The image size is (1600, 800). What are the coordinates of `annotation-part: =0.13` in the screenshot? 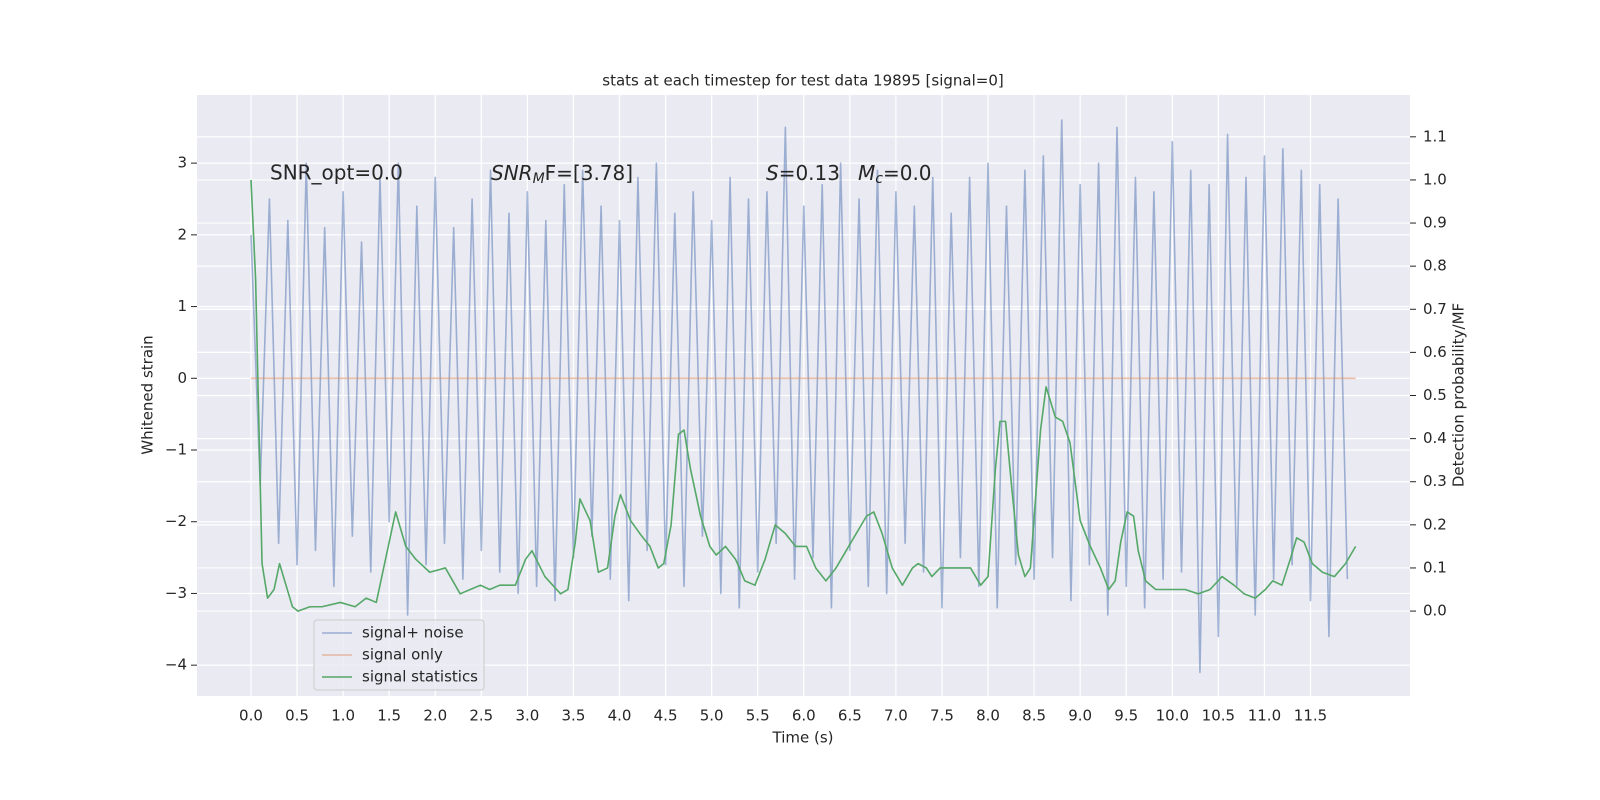 It's located at (809, 173).